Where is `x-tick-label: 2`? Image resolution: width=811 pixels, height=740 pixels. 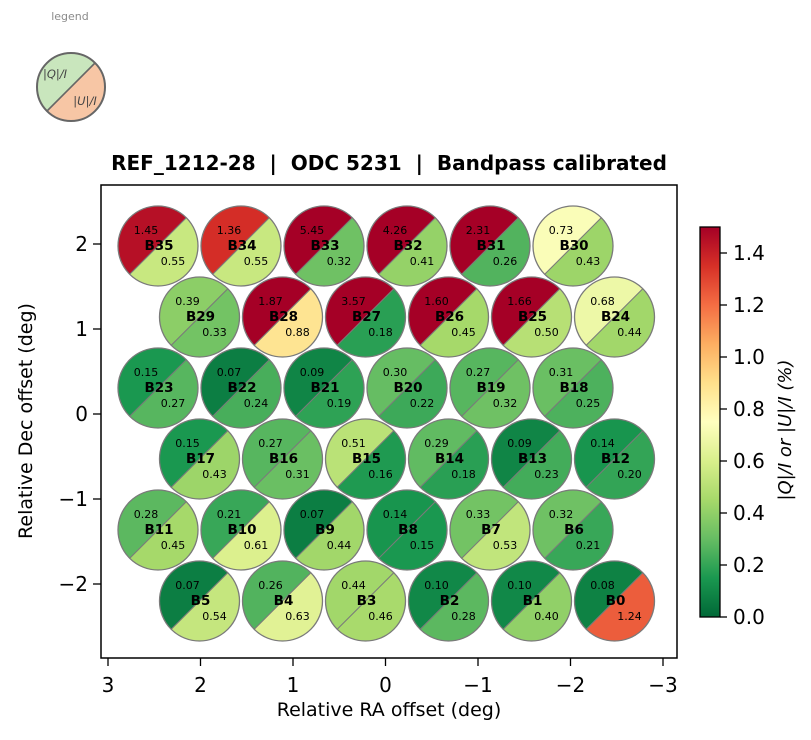 x-tick-label: 2 is located at coordinates (200, 685).